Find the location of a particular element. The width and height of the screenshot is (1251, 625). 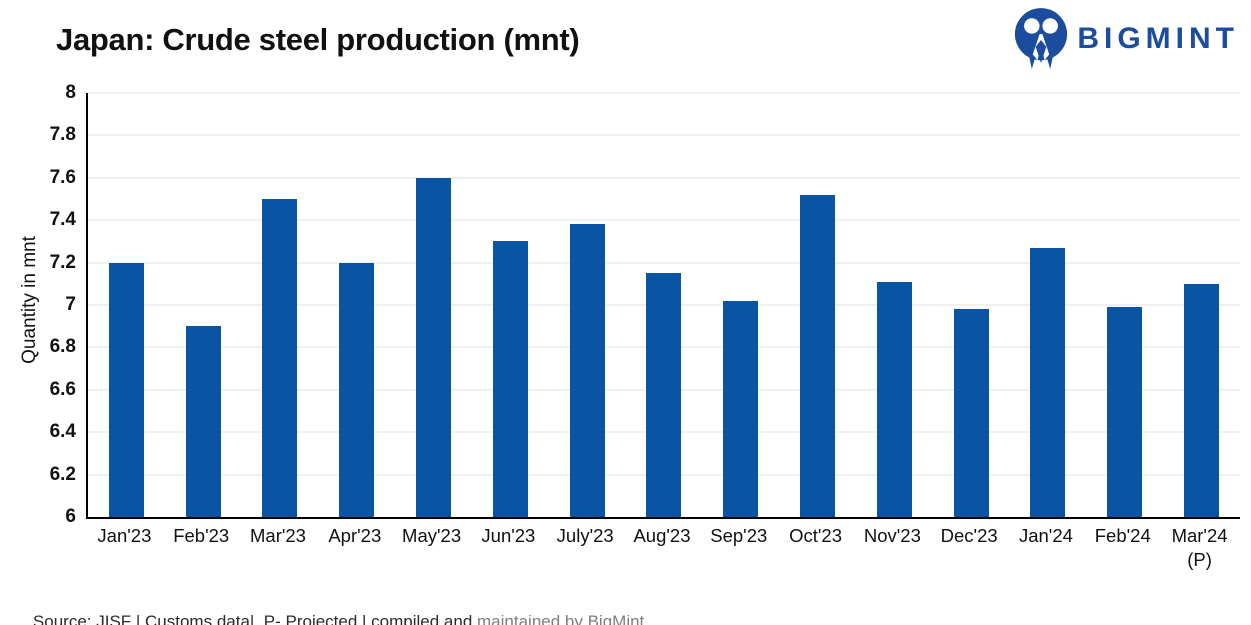

x-tick-label: Jun'23 is located at coordinates (508, 535).